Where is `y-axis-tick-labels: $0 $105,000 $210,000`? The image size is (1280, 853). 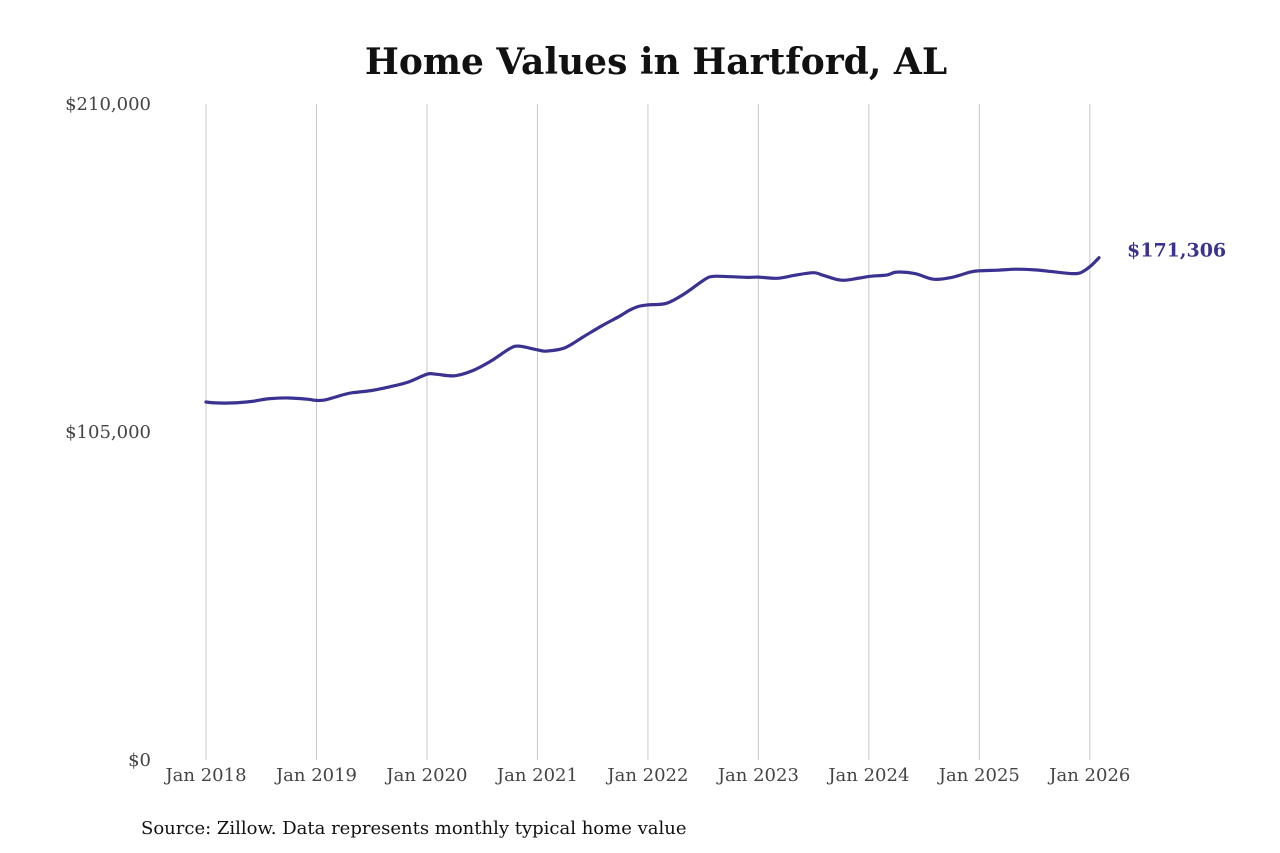 y-axis-tick-labels: $0 $105,000 $210,000 is located at coordinates (108, 432).